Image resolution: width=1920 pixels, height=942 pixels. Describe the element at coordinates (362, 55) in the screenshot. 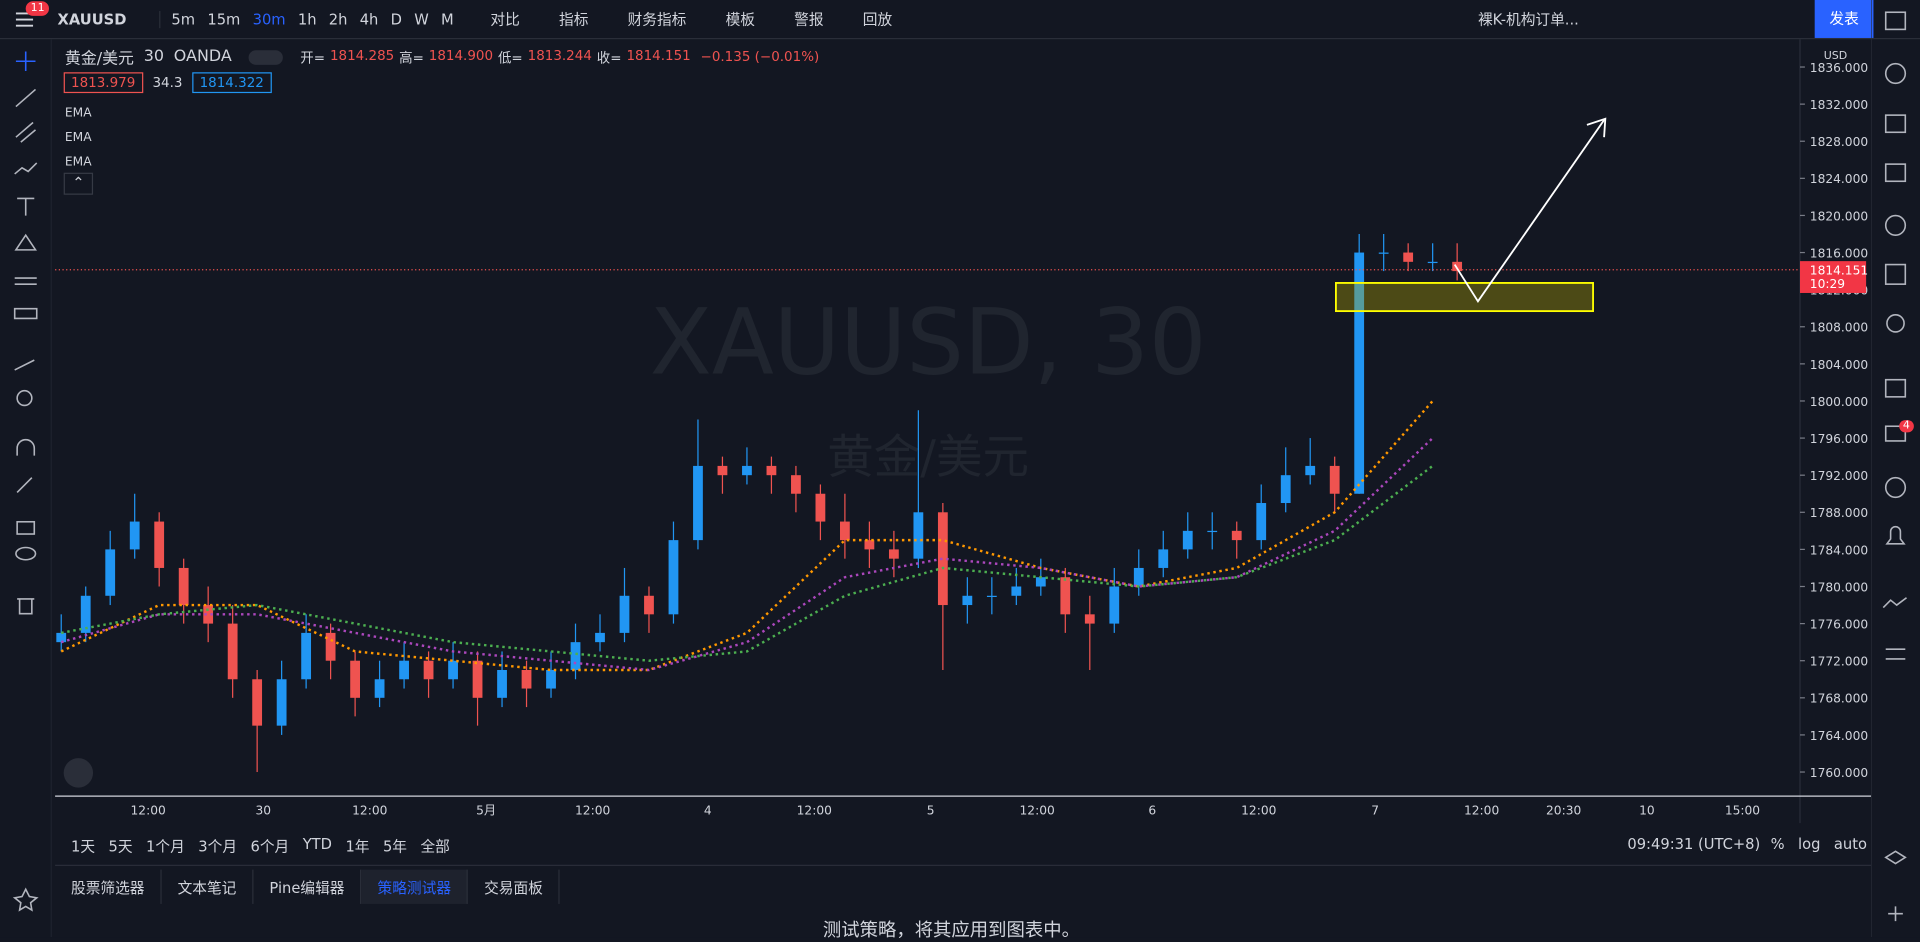

I see `ohlc-value: 1814.285` at that location.